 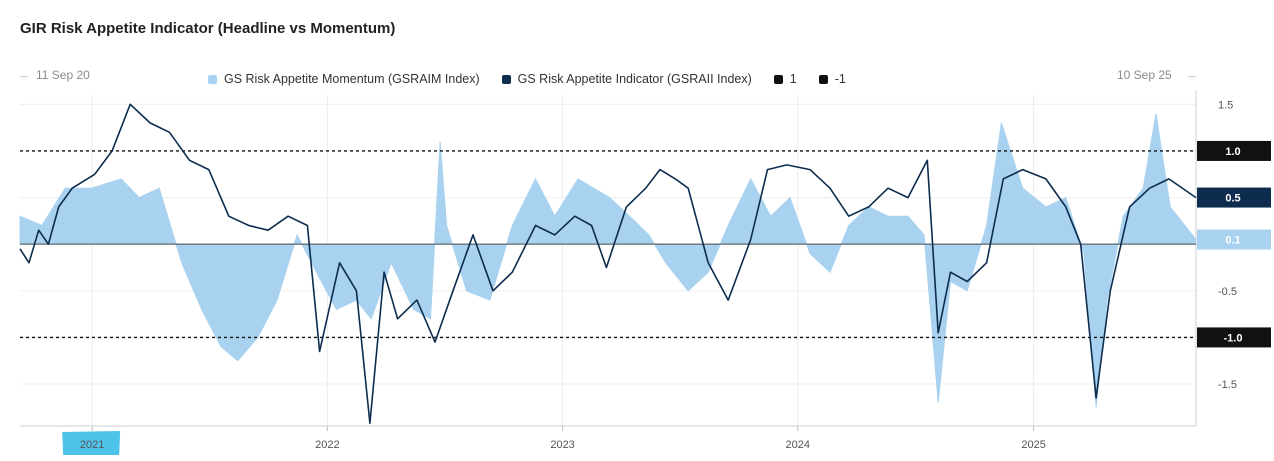 I want to click on legend-swatch-momentum, so click(x=212, y=79).